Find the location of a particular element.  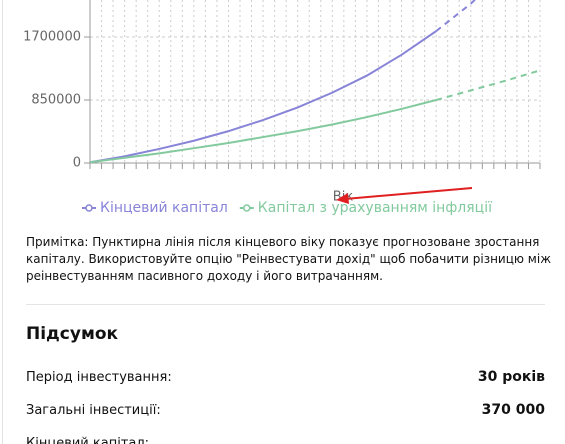

summary-row: Кінцевий капітал: is located at coordinates (285, 440).